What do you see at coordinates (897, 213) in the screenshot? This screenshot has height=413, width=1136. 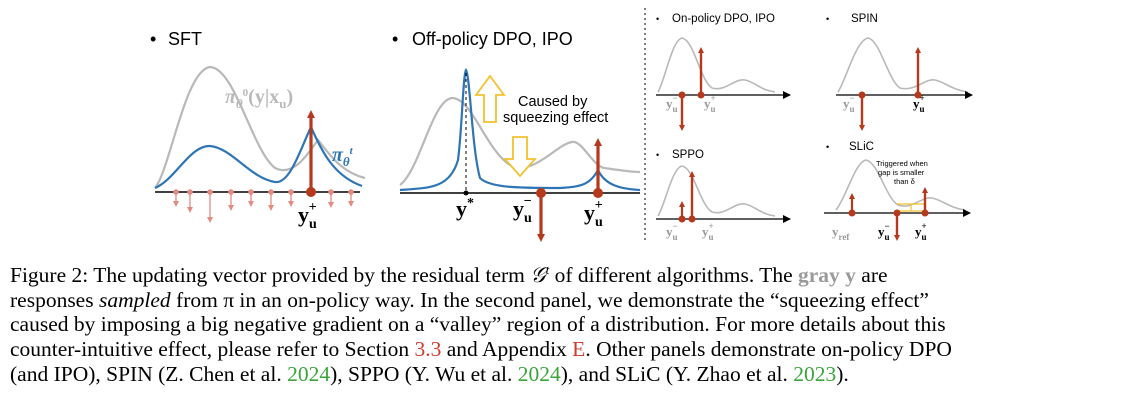 I see `slic-yminus-dot` at bounding box center [897, 213].